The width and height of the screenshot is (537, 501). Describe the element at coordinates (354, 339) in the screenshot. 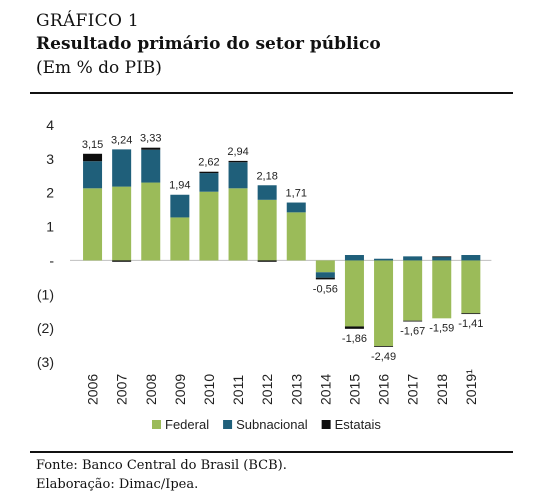

I see `total-label-9: -1,86` at that location.